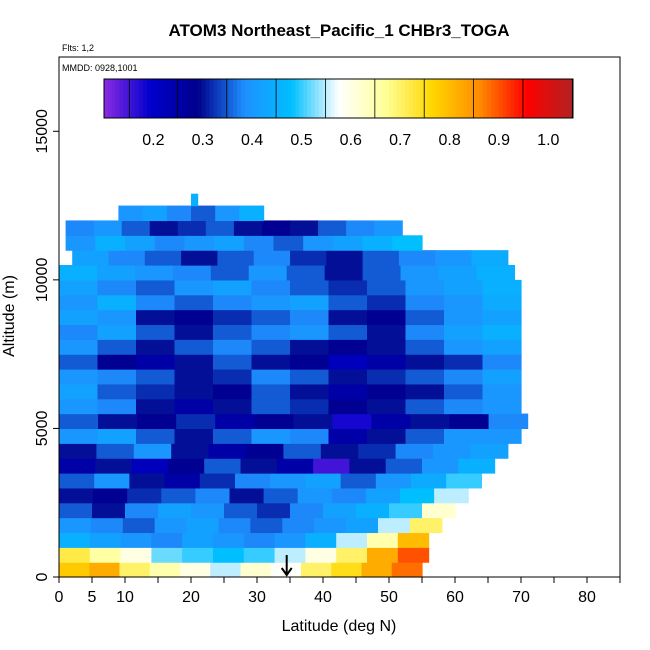 The height and width of the screenshot is (650, 650). Describe the element at coordinates (301, 140) in the screenshot. I see `colorbar-tick-label: 0.5` at that location.